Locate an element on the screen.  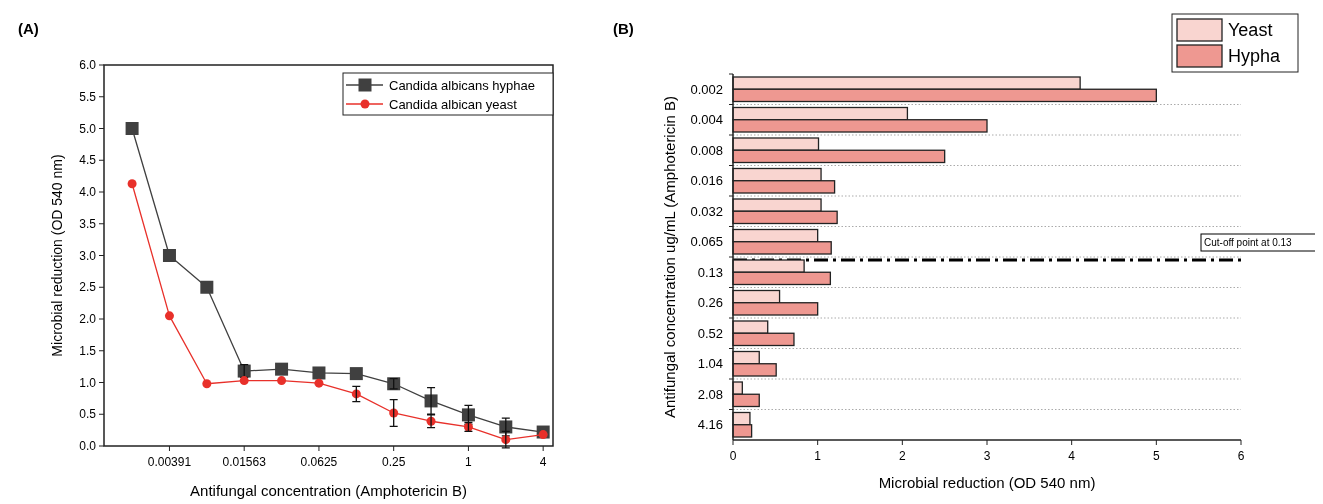
chart-title: (B) is located at coordinates (623, 28).